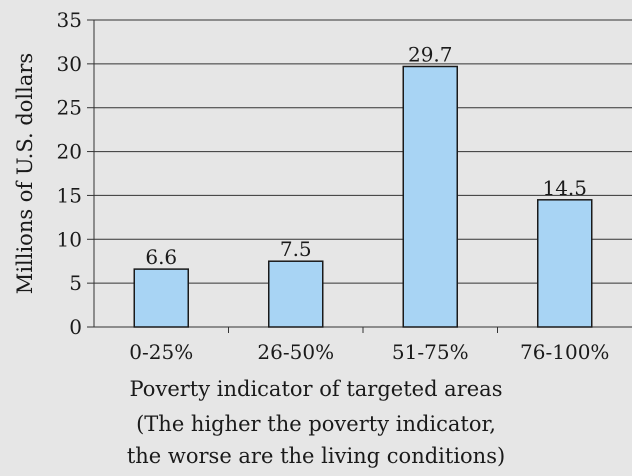 The width and height of the screenshot is (632, 476). I want to click on x-axis-title-line-1: Poverty indicator of targeted areas, so click(316, 389).